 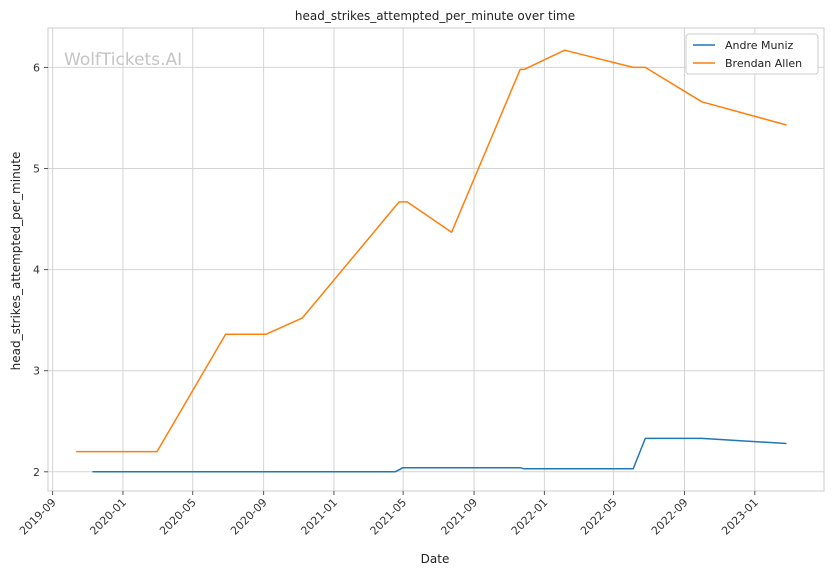 What do you see at coordinates (740, 517) in the screenshot?
I see `x-tick-label: 2023-01` at bounding box center [740, 517].